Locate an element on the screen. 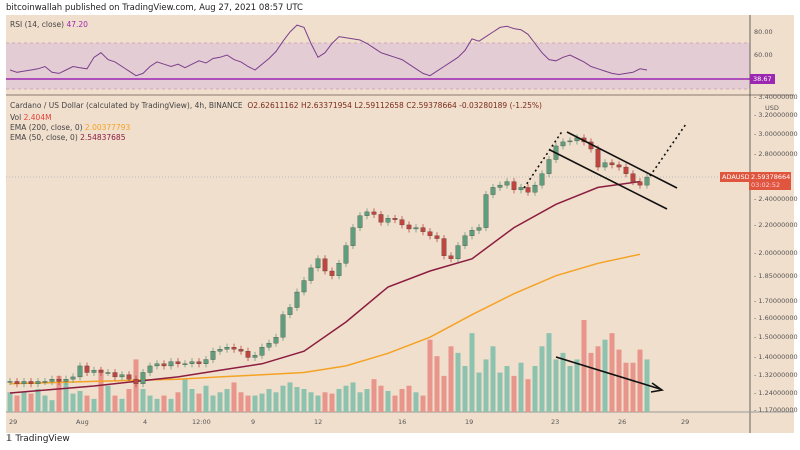 The height and width of the screenshot is (450, 800). flagpole-dotted-line is located at coordinates (543, 159).